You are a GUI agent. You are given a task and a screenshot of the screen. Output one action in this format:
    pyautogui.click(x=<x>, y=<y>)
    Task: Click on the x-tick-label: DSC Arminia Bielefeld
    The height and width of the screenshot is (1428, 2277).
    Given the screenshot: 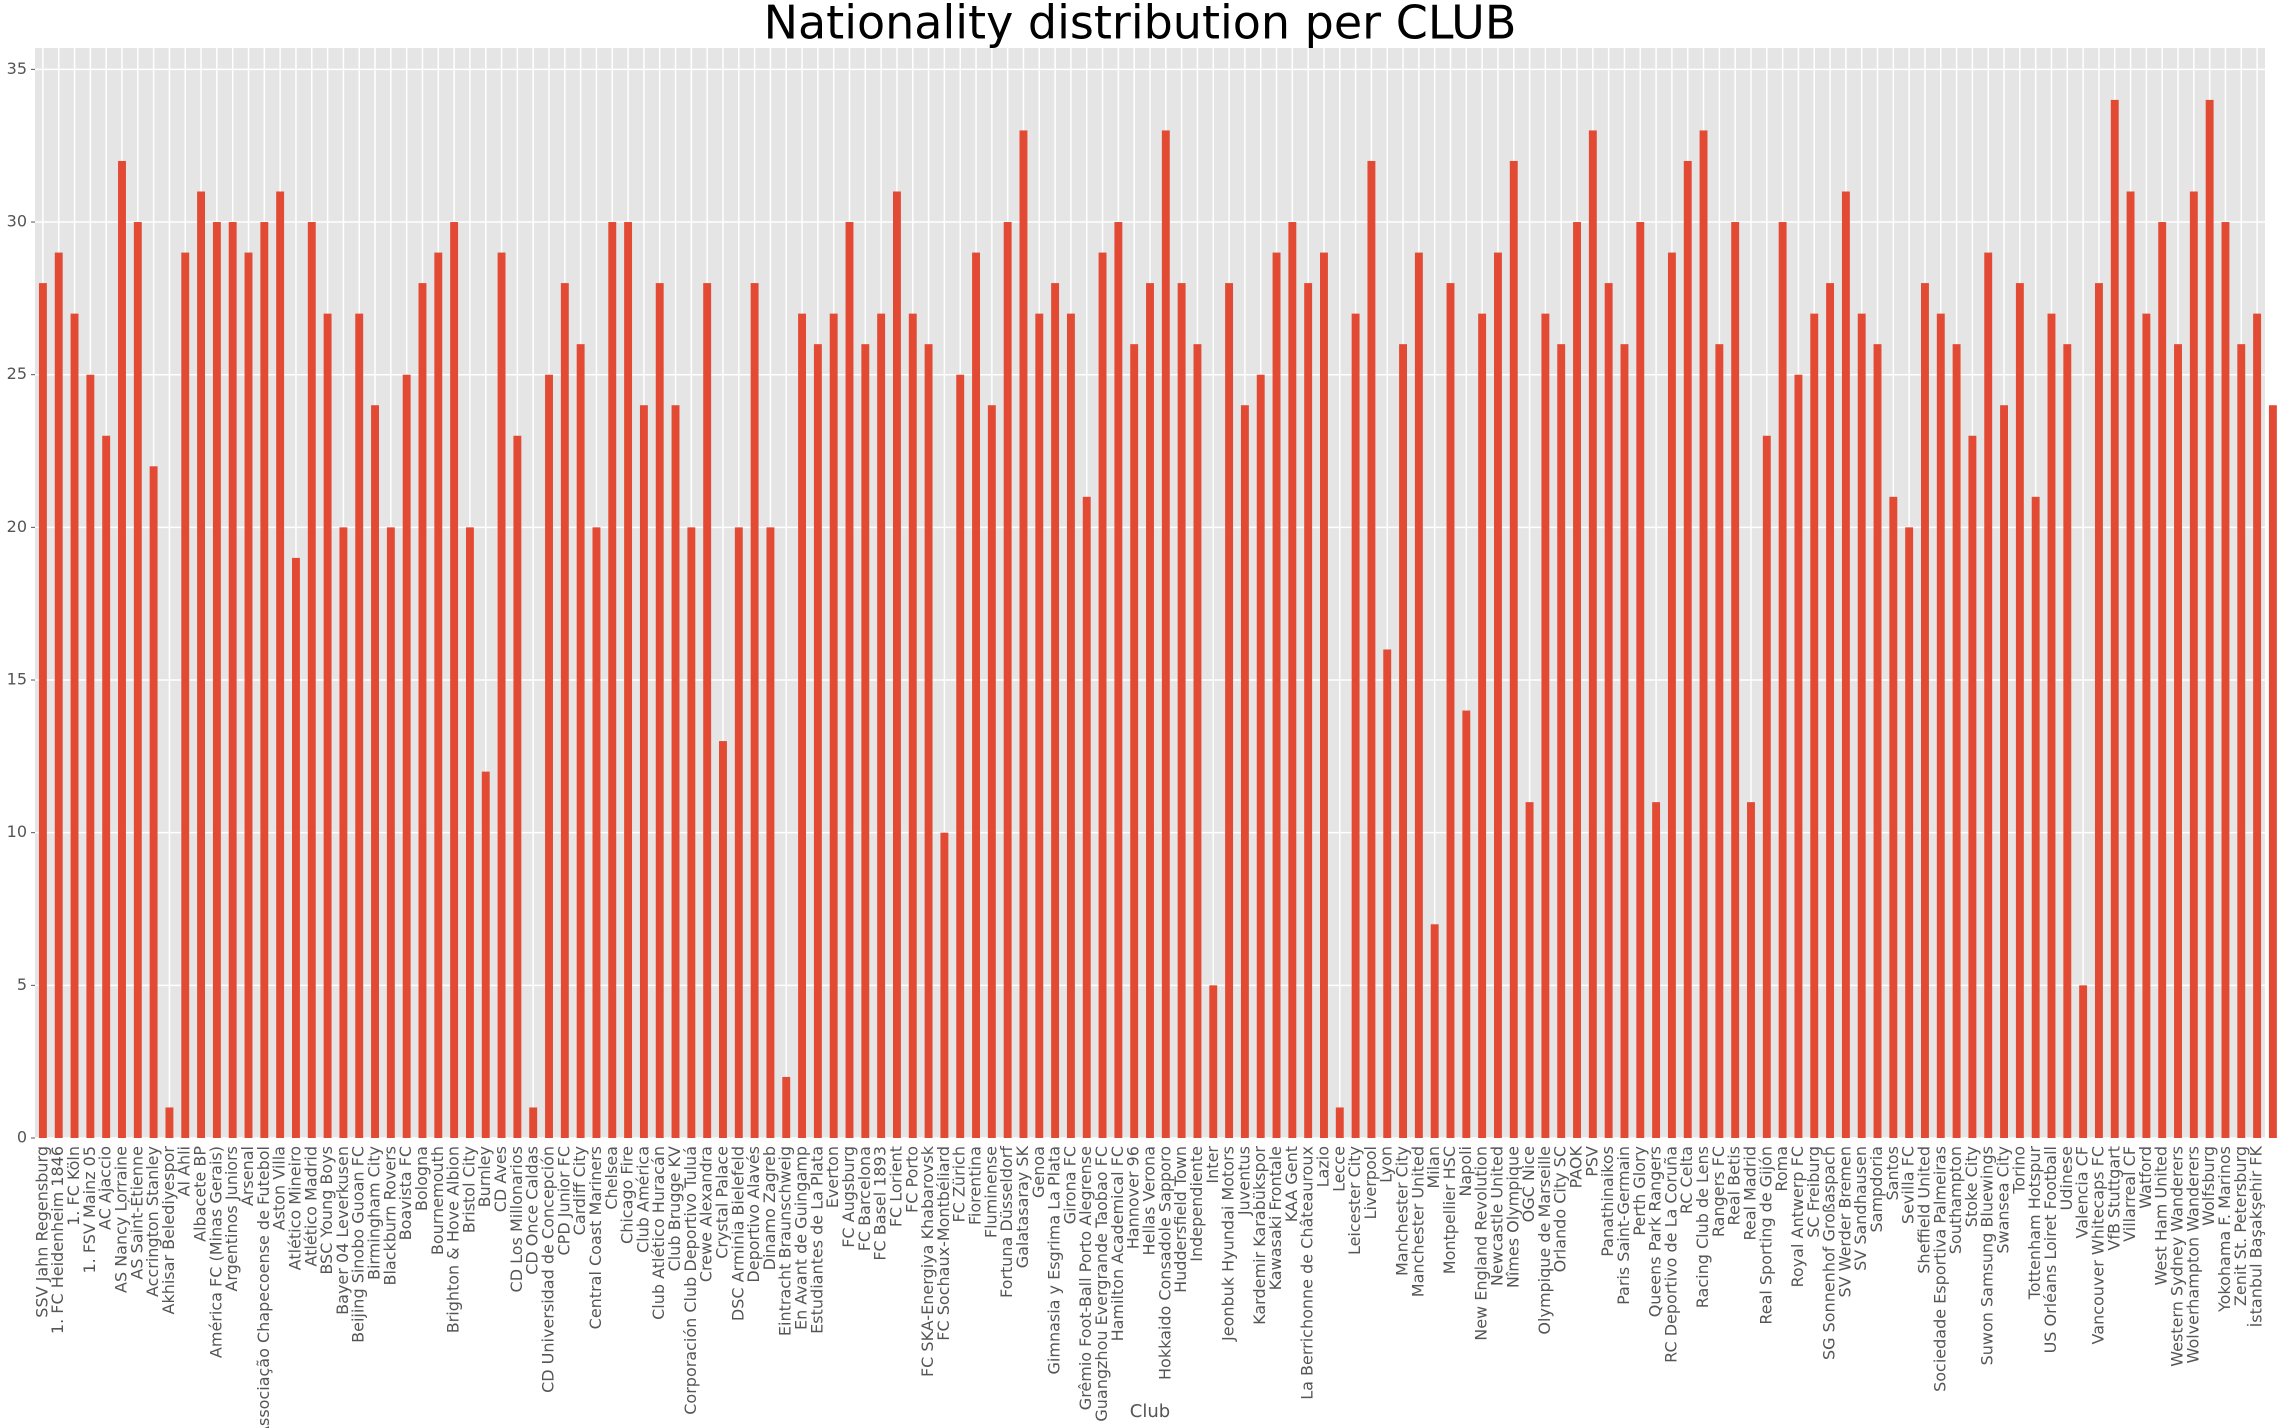 What is the action you would take?
    pyautogui.click(x=737, y=1233)
    